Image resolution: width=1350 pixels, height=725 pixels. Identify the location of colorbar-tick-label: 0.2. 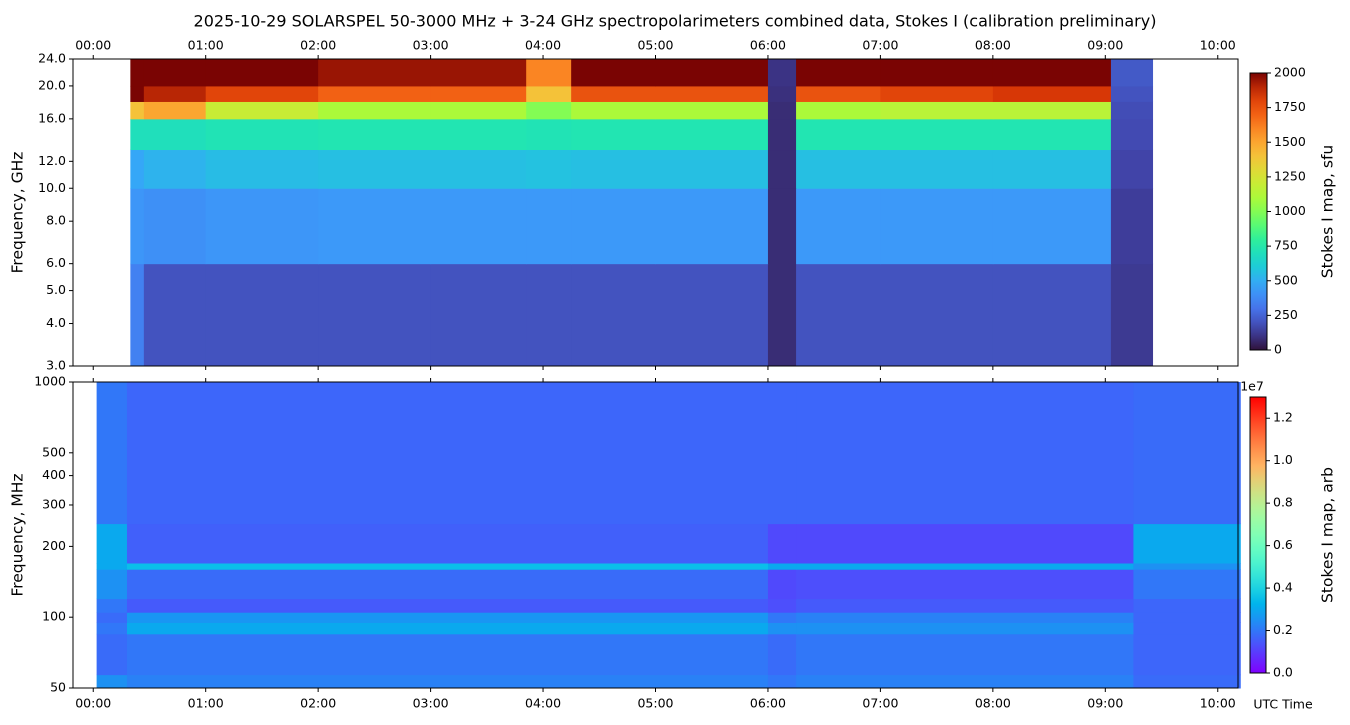
(1283, 629).